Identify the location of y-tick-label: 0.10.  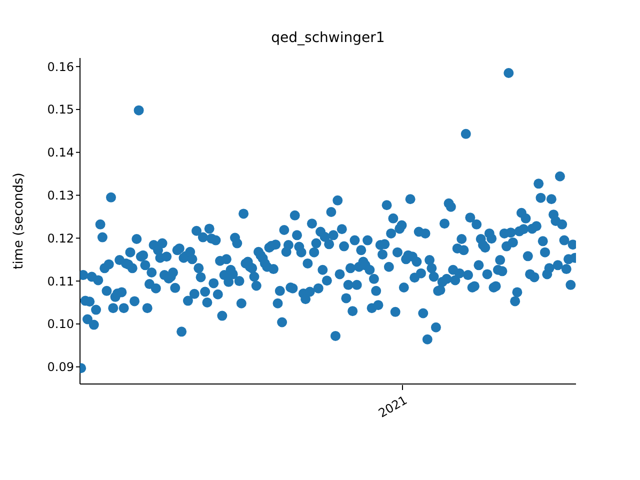
(60, 324).